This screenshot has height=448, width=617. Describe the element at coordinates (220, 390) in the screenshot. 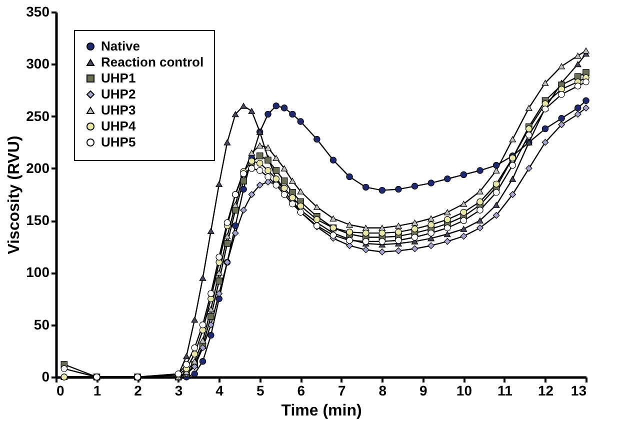

I see `x-tick-label: 4` at that location.